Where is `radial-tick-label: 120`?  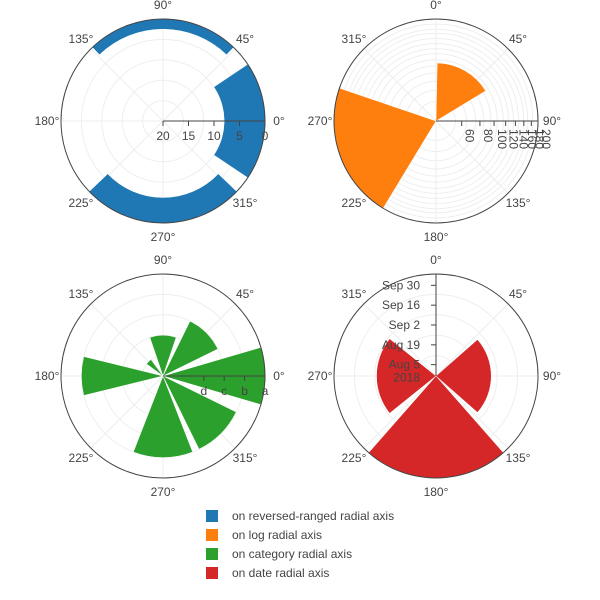 radial-tick-label: 120 is located at coordinates (514, 139).